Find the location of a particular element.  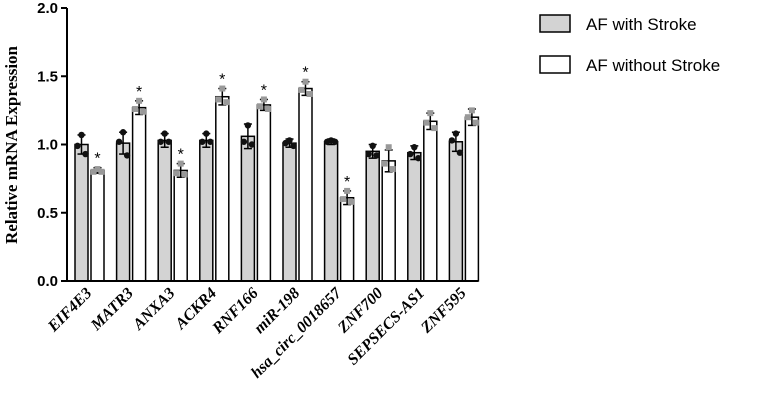

x-tick-label: ZNF595 is located at coordinates (443, 311).